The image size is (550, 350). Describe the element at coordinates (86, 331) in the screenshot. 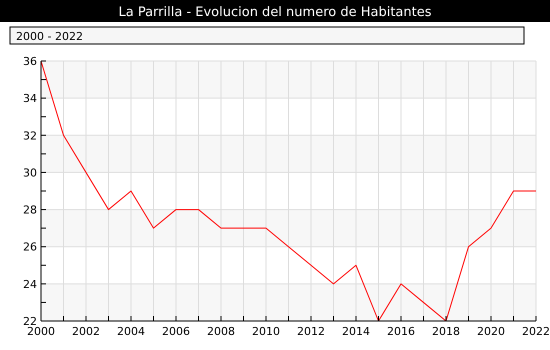

I see `x-tick-label: 2002` at that location.